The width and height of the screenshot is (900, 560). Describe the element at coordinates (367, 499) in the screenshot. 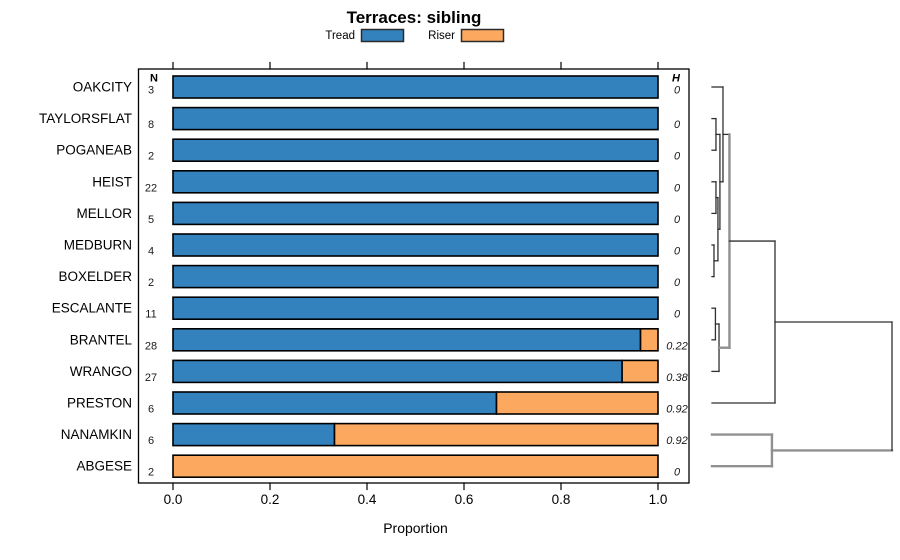

I see `x-tick-label: 0.4` at that location.